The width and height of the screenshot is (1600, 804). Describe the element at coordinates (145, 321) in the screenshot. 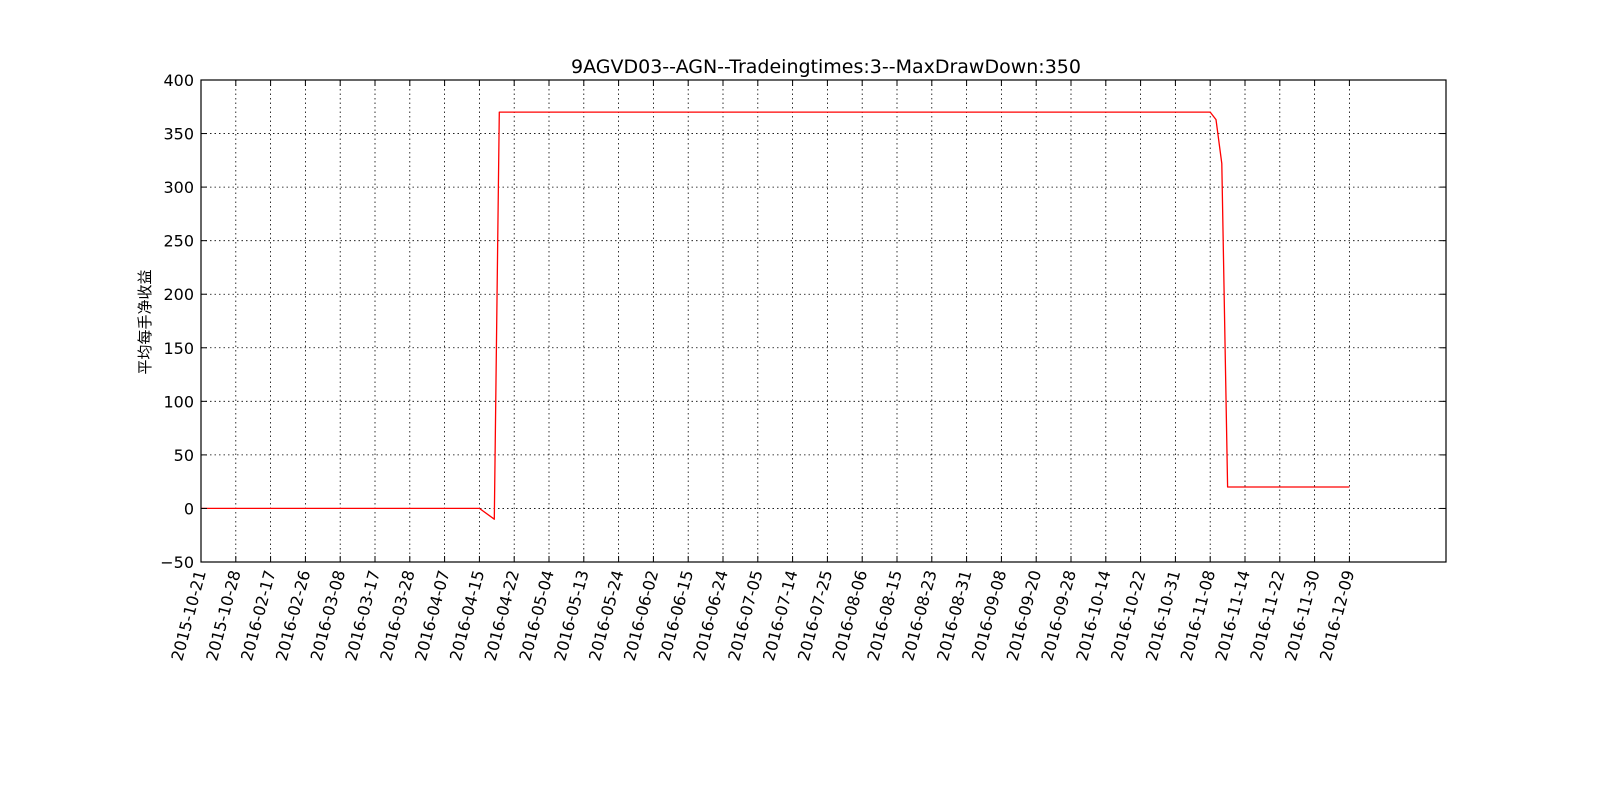

I see `y-axis-label: 平均每手净收益` at that location.